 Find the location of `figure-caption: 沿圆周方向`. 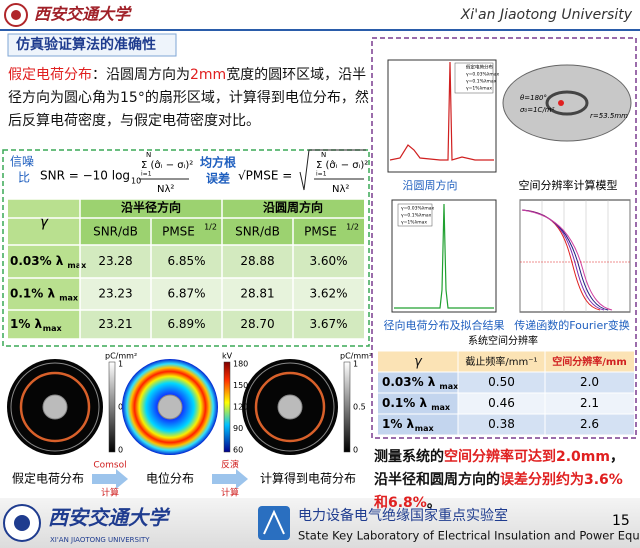

figure-caption: 沿圆周方向 is located at coordinates (430, 185).